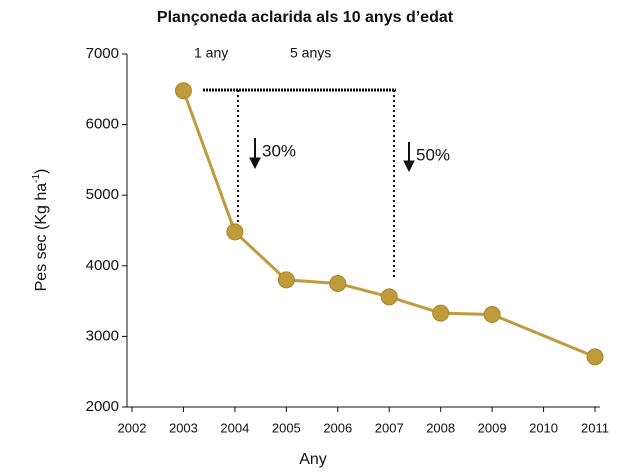 This screenshot has height=474, width=621. What do you see at coordinates (132, 427) in the screenshot?
I see `x-tick-label: 2002` at bounding box center [132, 427].